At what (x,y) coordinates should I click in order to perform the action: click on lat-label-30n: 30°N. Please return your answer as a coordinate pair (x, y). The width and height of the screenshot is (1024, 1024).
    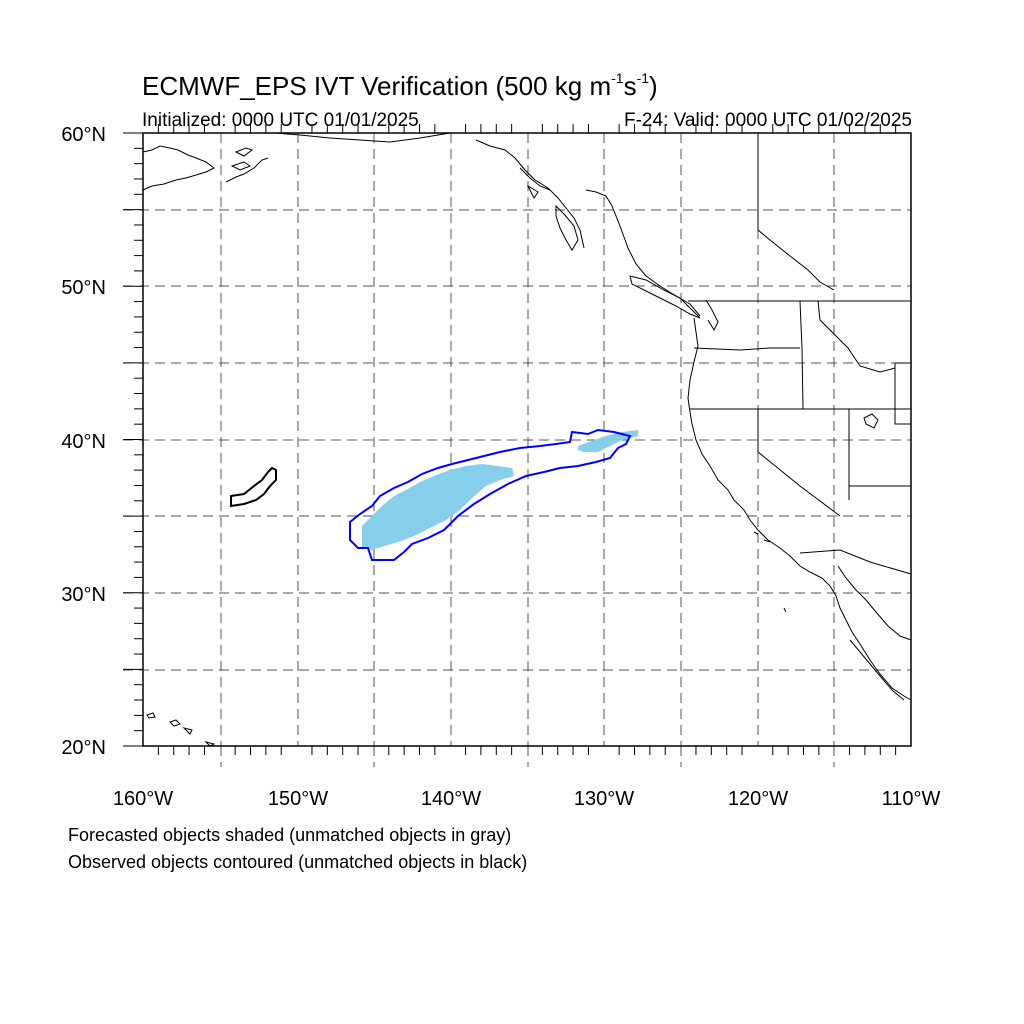
    Looking at the image, I should click on (83, 595).